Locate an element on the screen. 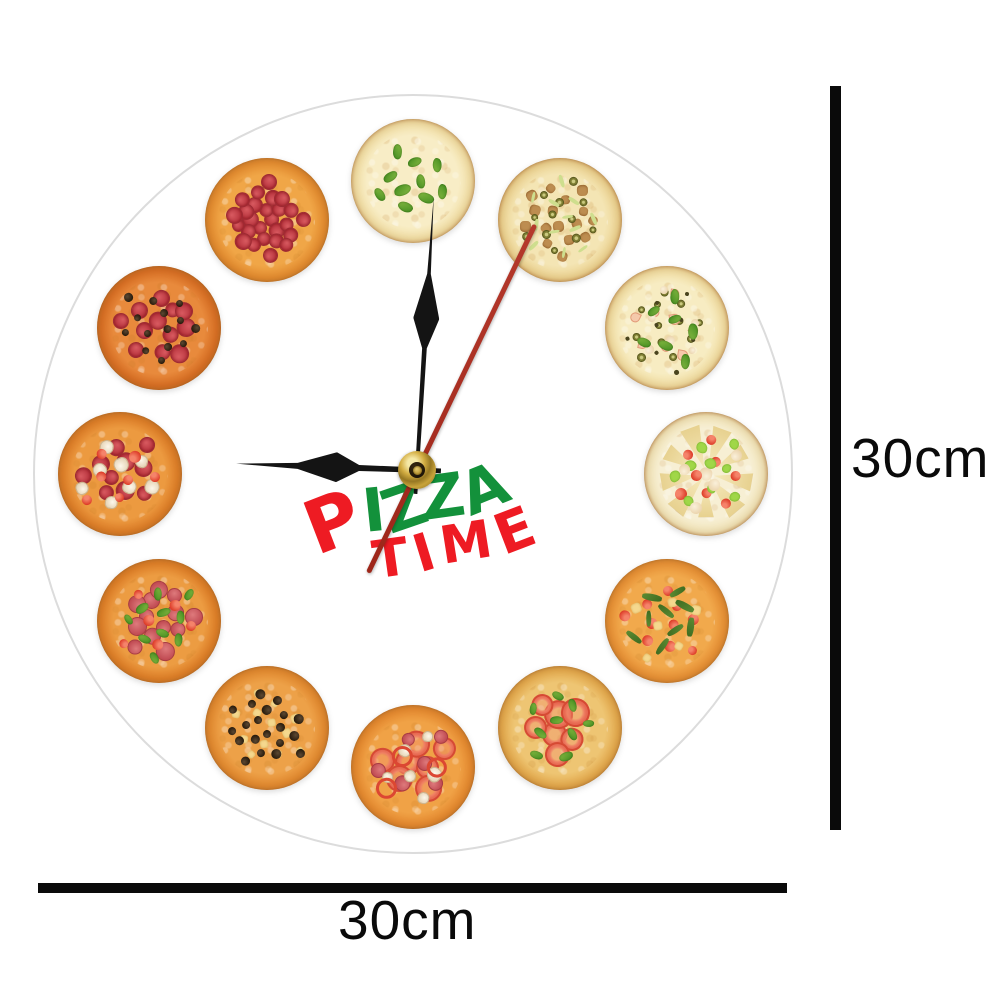  dimension-width-label: 30cm is located at coordinates (407, 920).